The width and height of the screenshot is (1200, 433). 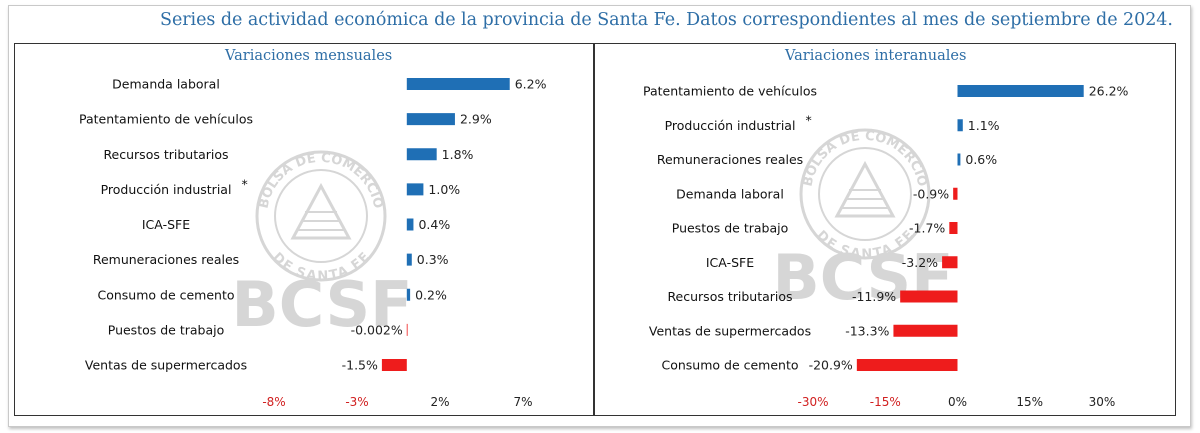 I want to click on x-tick-4: 7%, so click(x=522, y=402).